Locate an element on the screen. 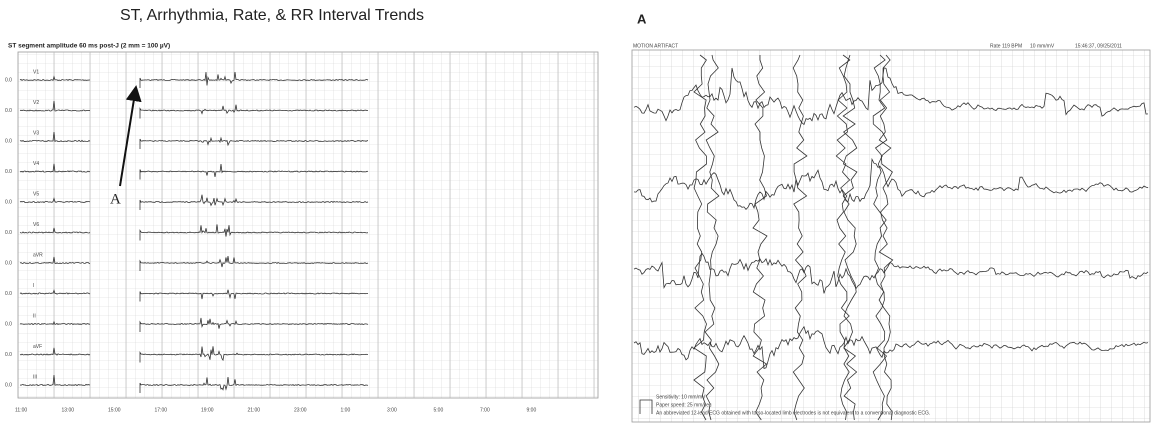 Image resolution: width=1158 pixels, height=426 pixels. time-label: 19:00 is located at coordinates (207, 410).